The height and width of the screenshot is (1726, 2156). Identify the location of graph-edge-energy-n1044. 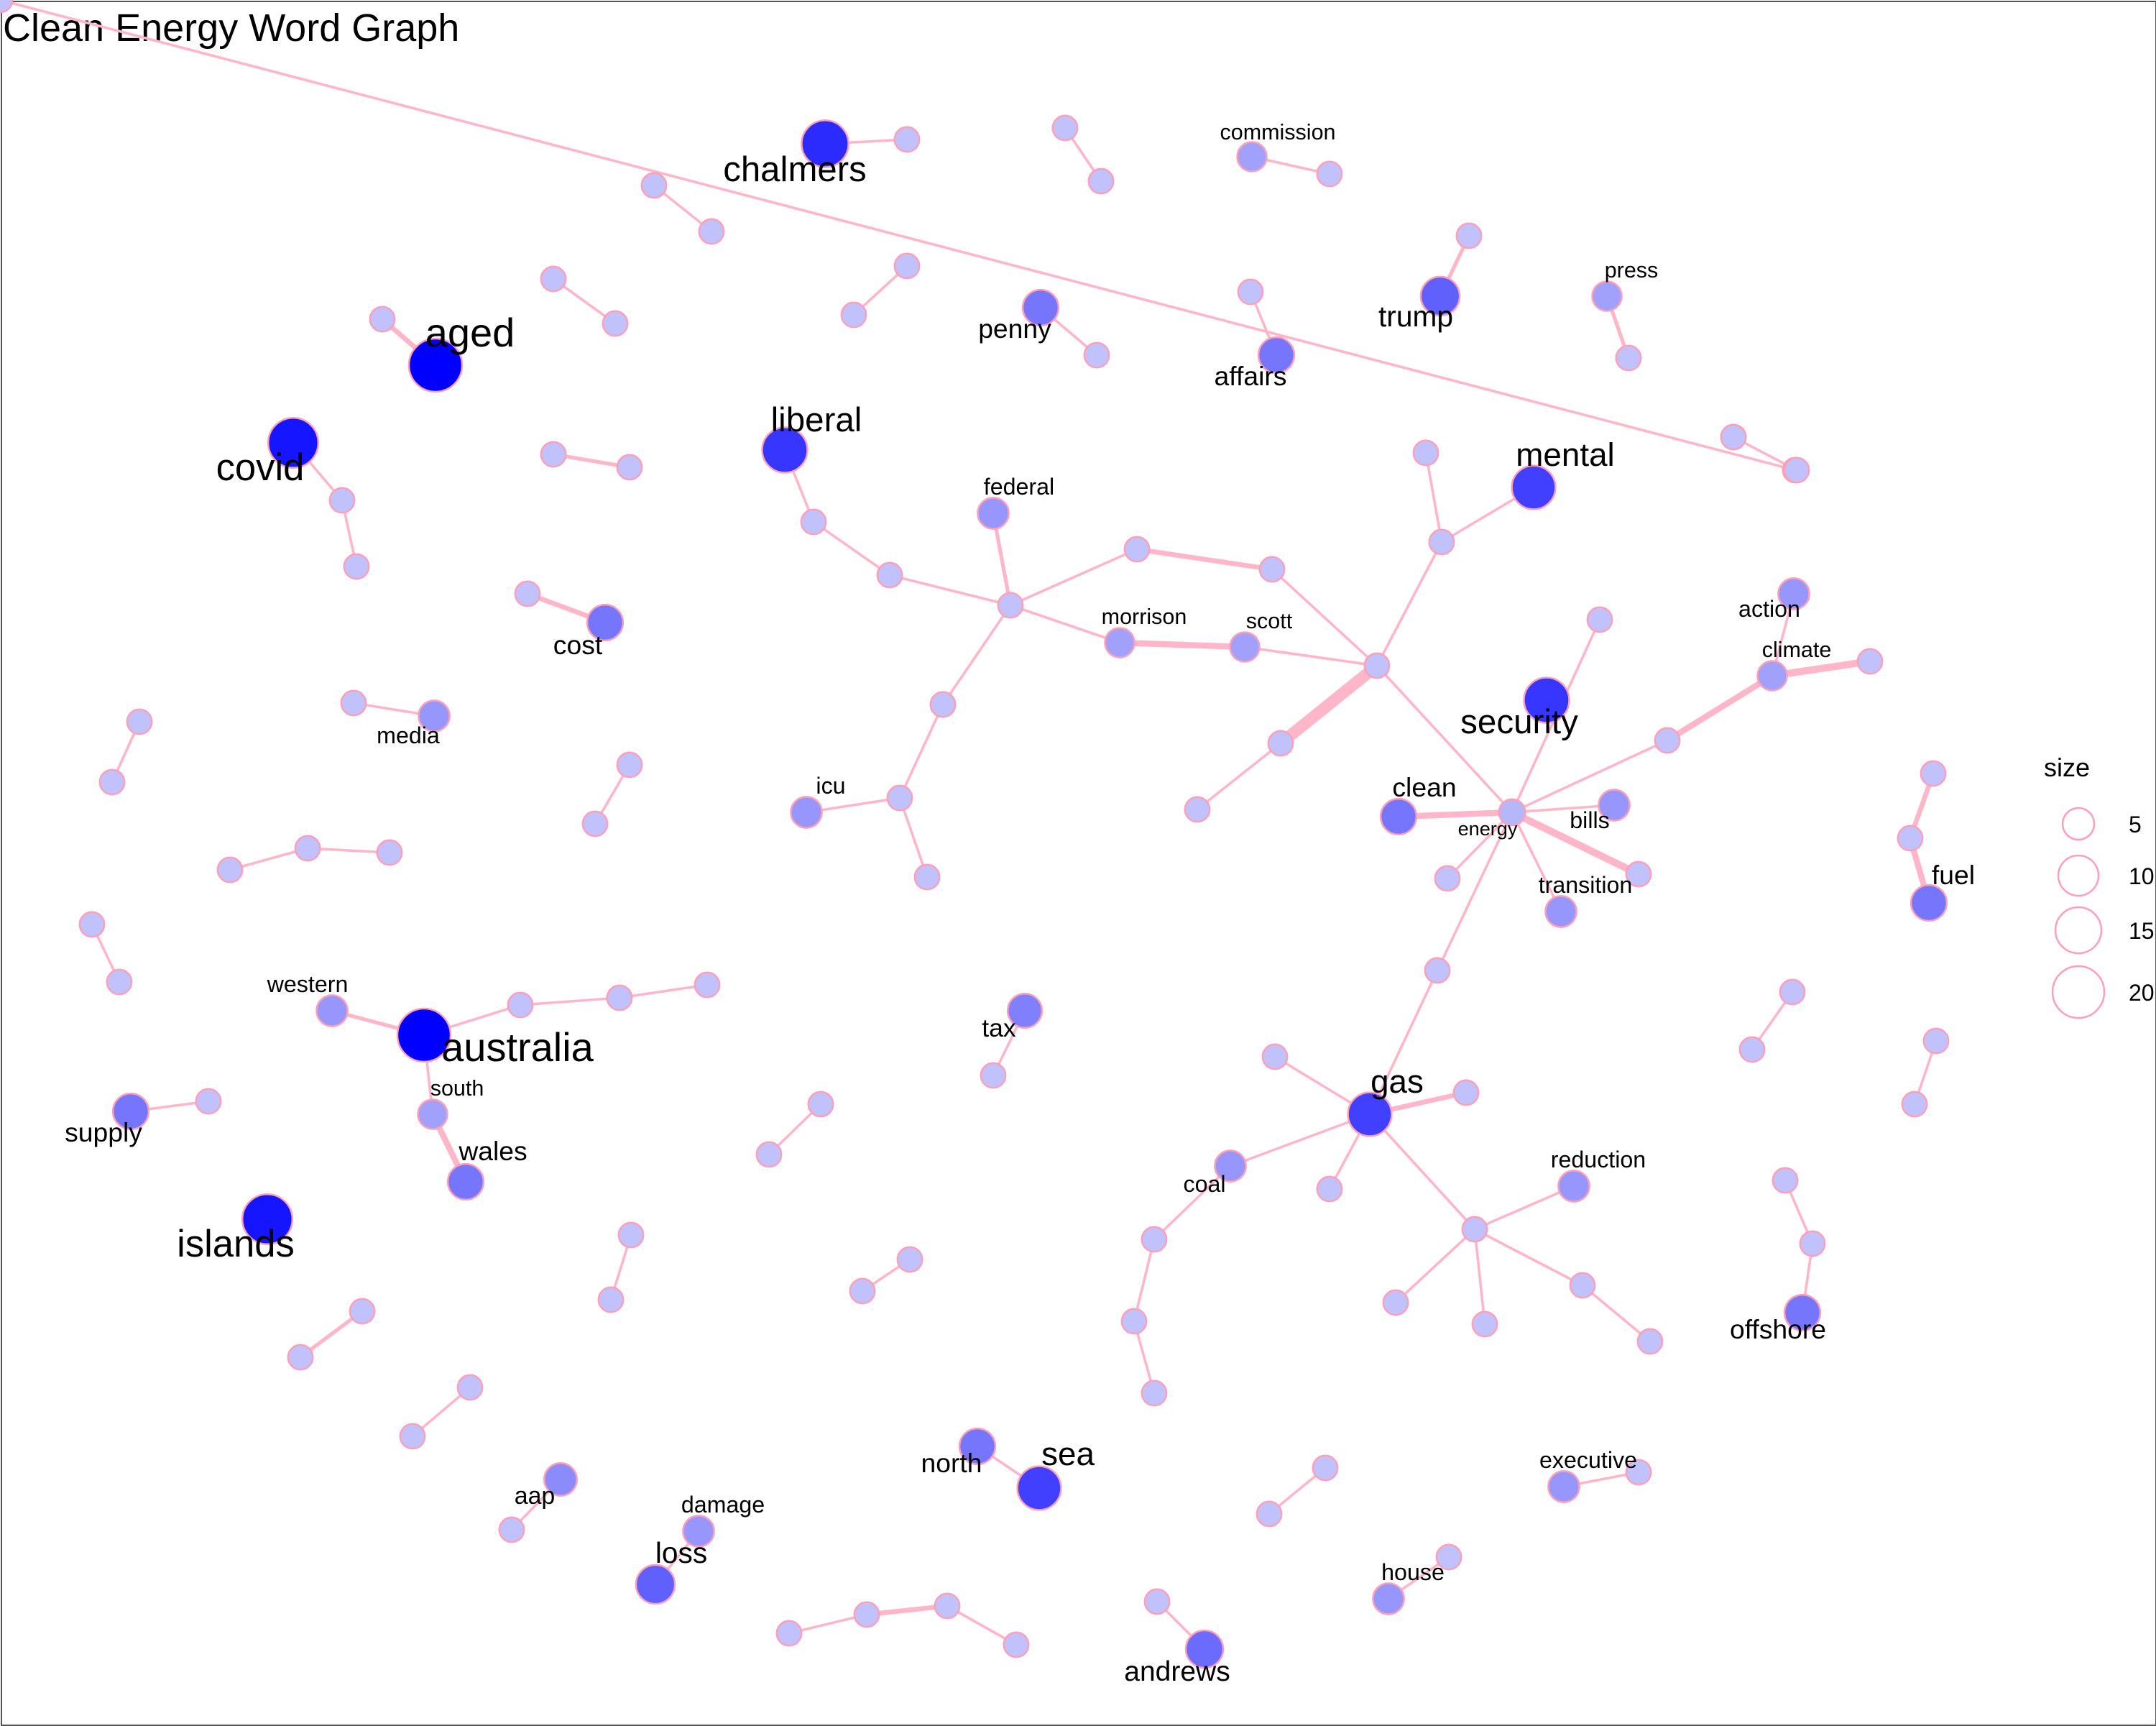
(1475, 891).